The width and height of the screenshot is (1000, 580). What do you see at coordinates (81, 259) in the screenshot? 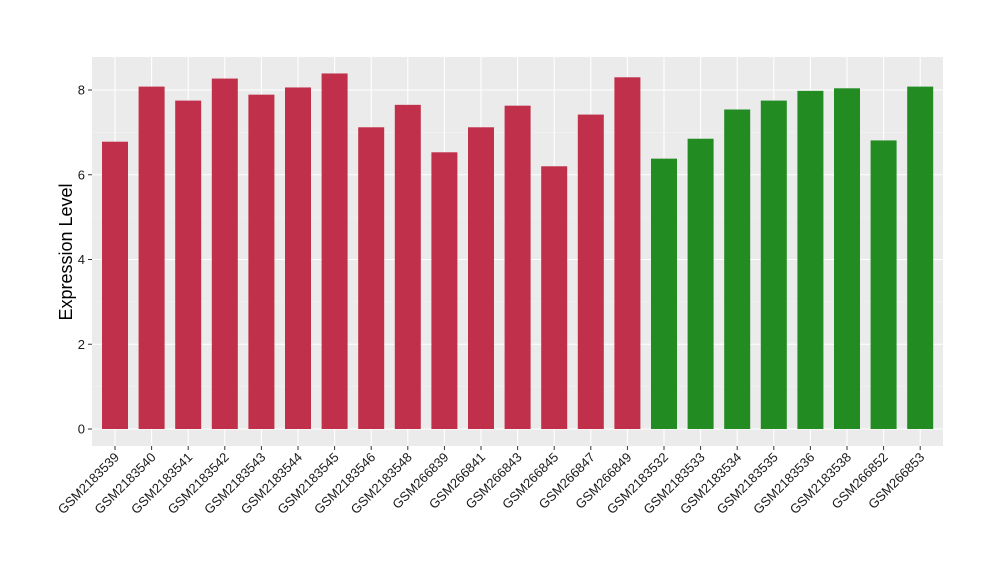
I see `y-tick-label: 4` at bounding box center [81, 259].